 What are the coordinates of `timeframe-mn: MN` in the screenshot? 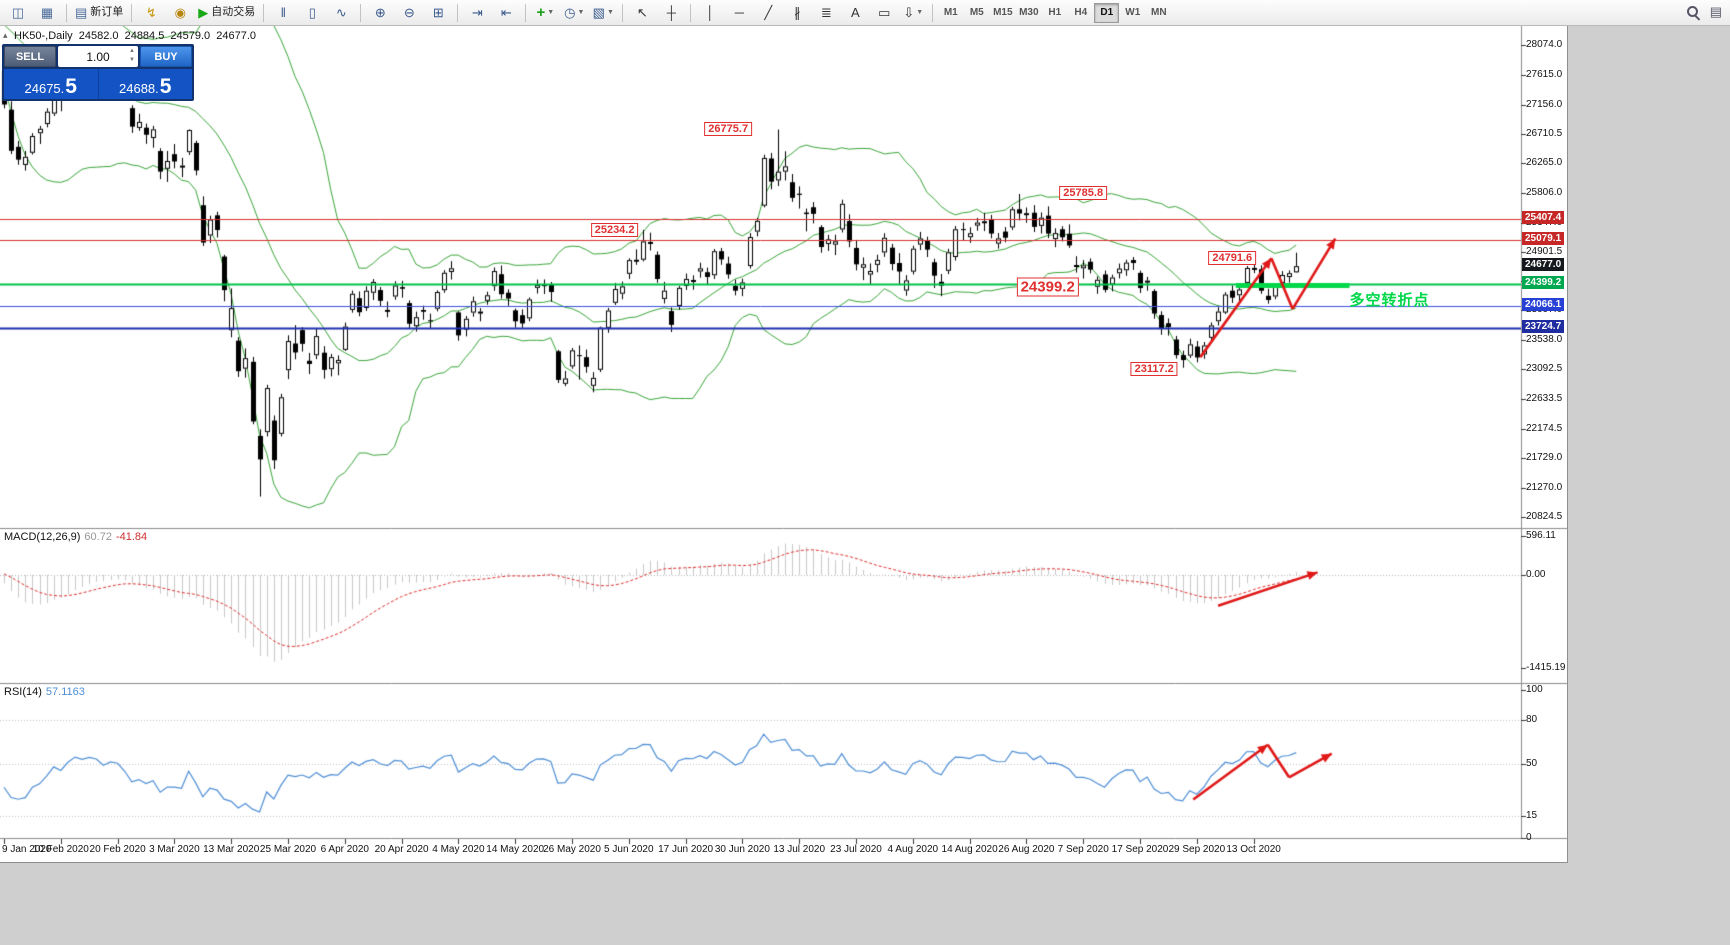 It's located at (1159, 12).